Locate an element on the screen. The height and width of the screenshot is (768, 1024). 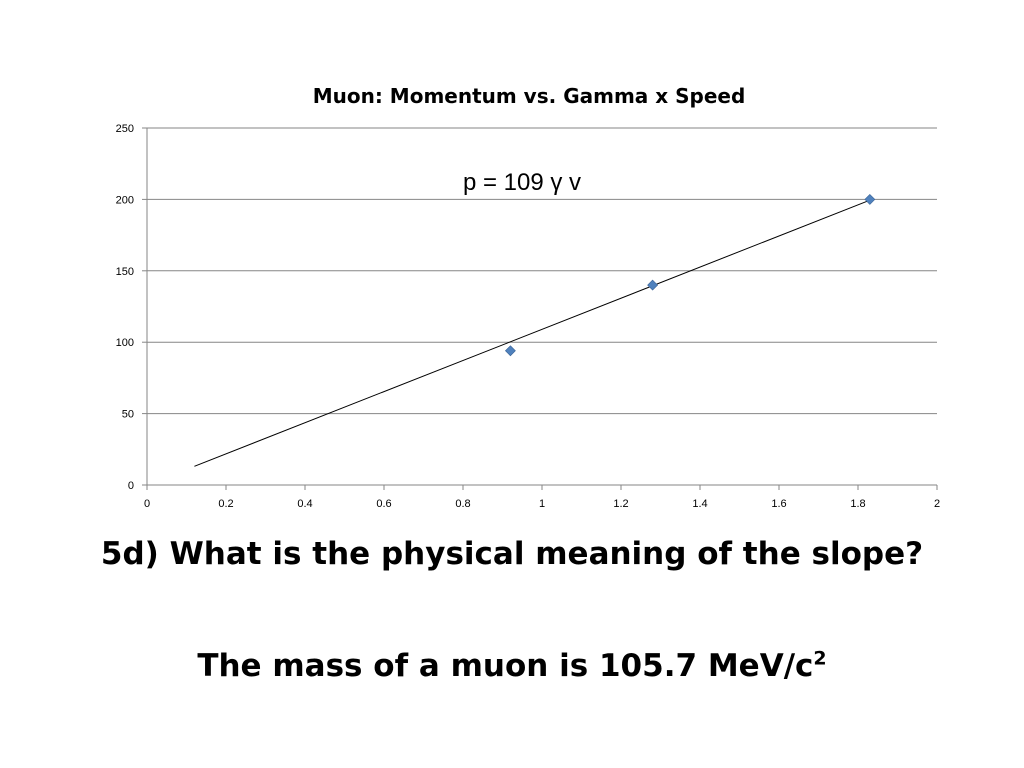
trendline-equation: p = 109 γ v is located at coordinates (522, 182).